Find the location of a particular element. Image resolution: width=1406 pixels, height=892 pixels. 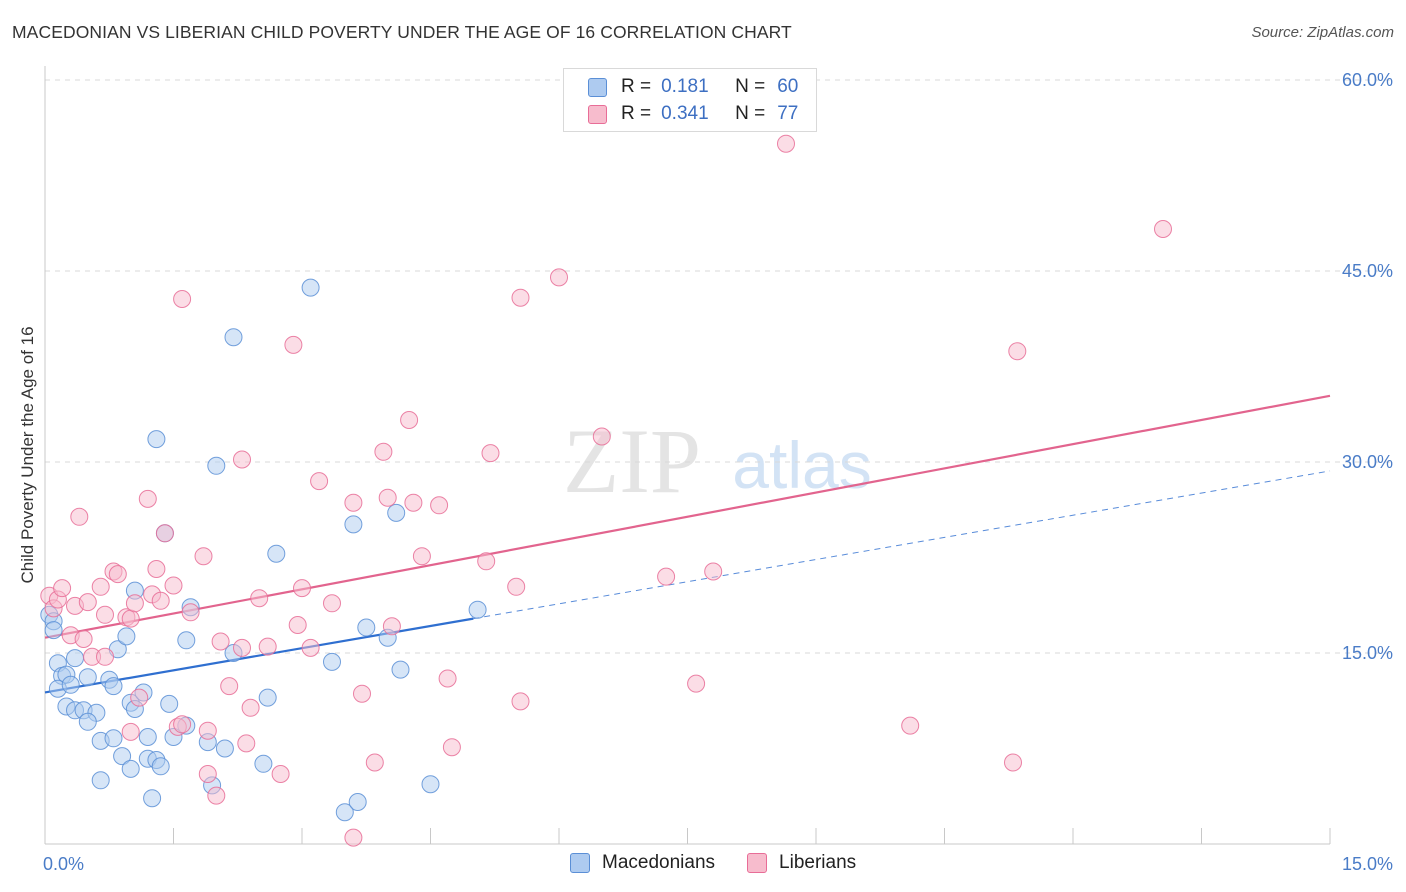

source-credit: Source: ZipAtlas.com is located at coordinates (1322, 32).